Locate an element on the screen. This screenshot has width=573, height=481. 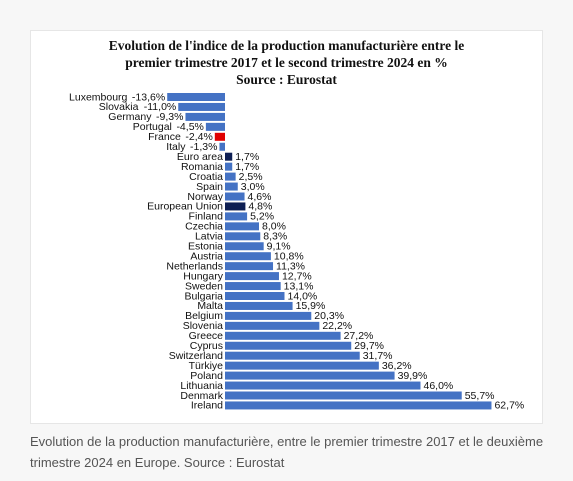
value-label-poland: 39,9% is located at coordinates (413, 376).